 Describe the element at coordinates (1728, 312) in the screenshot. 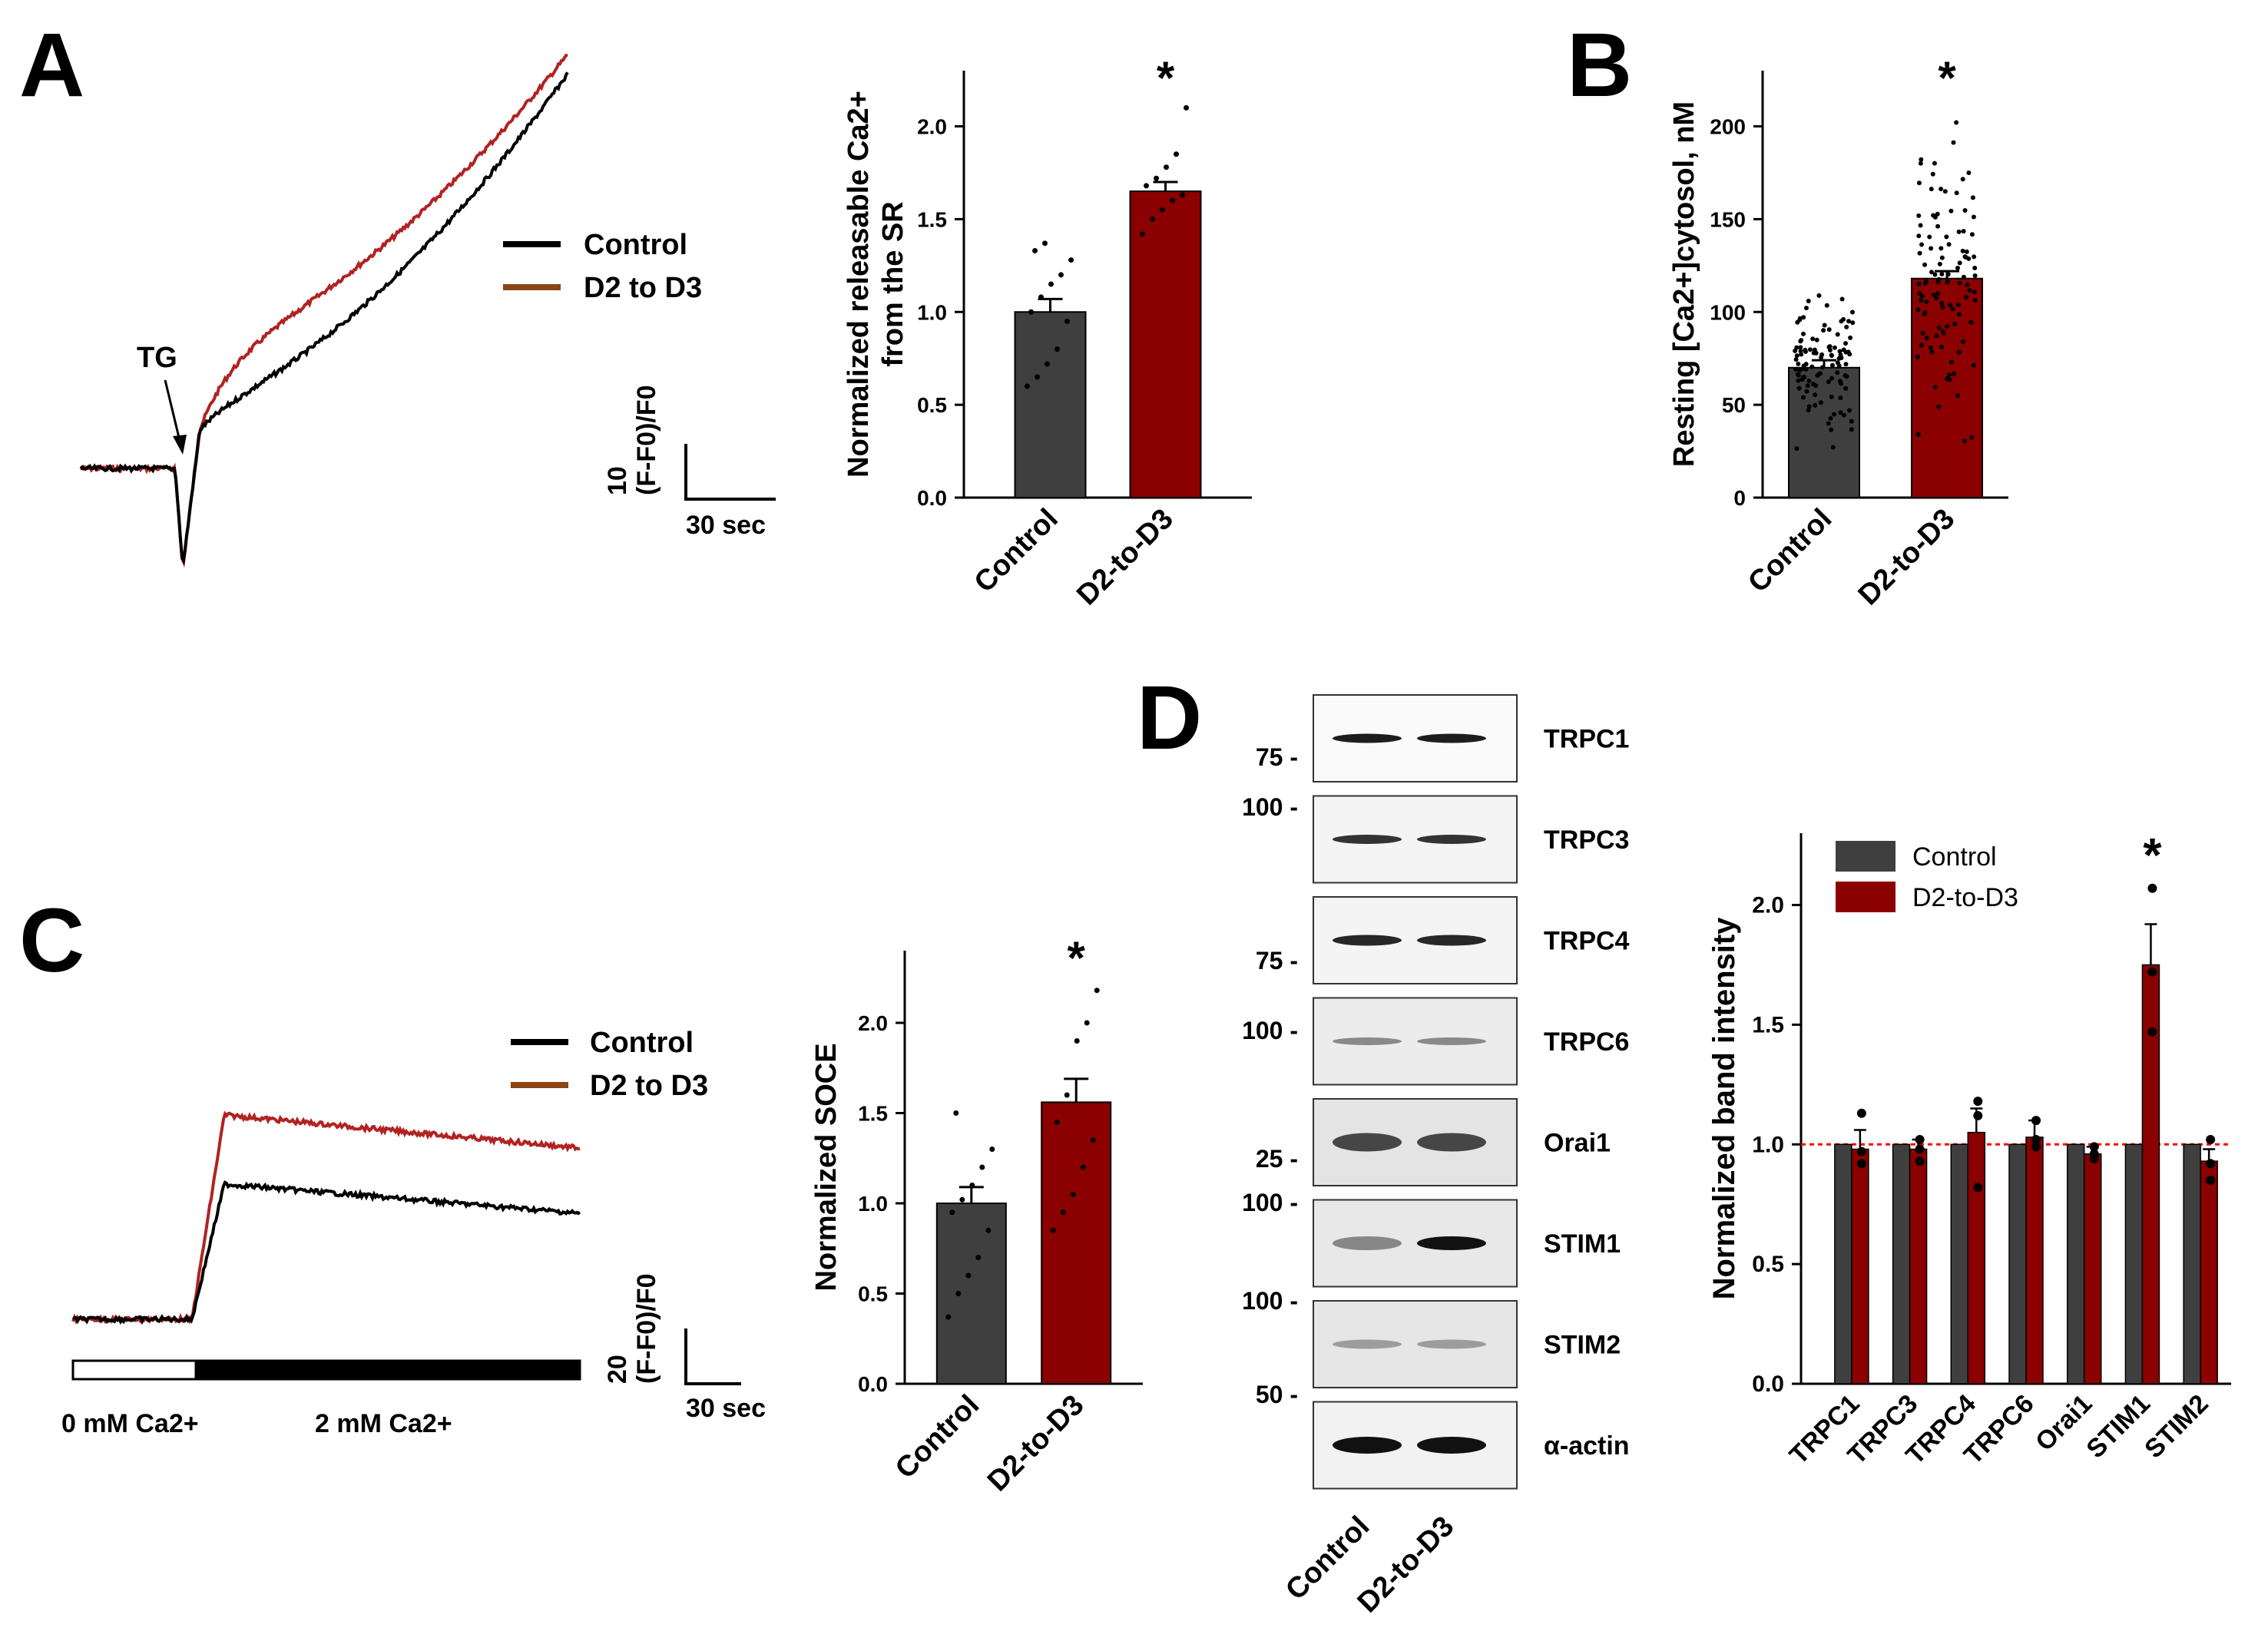

I see `y-tick-label: 100` at that location.